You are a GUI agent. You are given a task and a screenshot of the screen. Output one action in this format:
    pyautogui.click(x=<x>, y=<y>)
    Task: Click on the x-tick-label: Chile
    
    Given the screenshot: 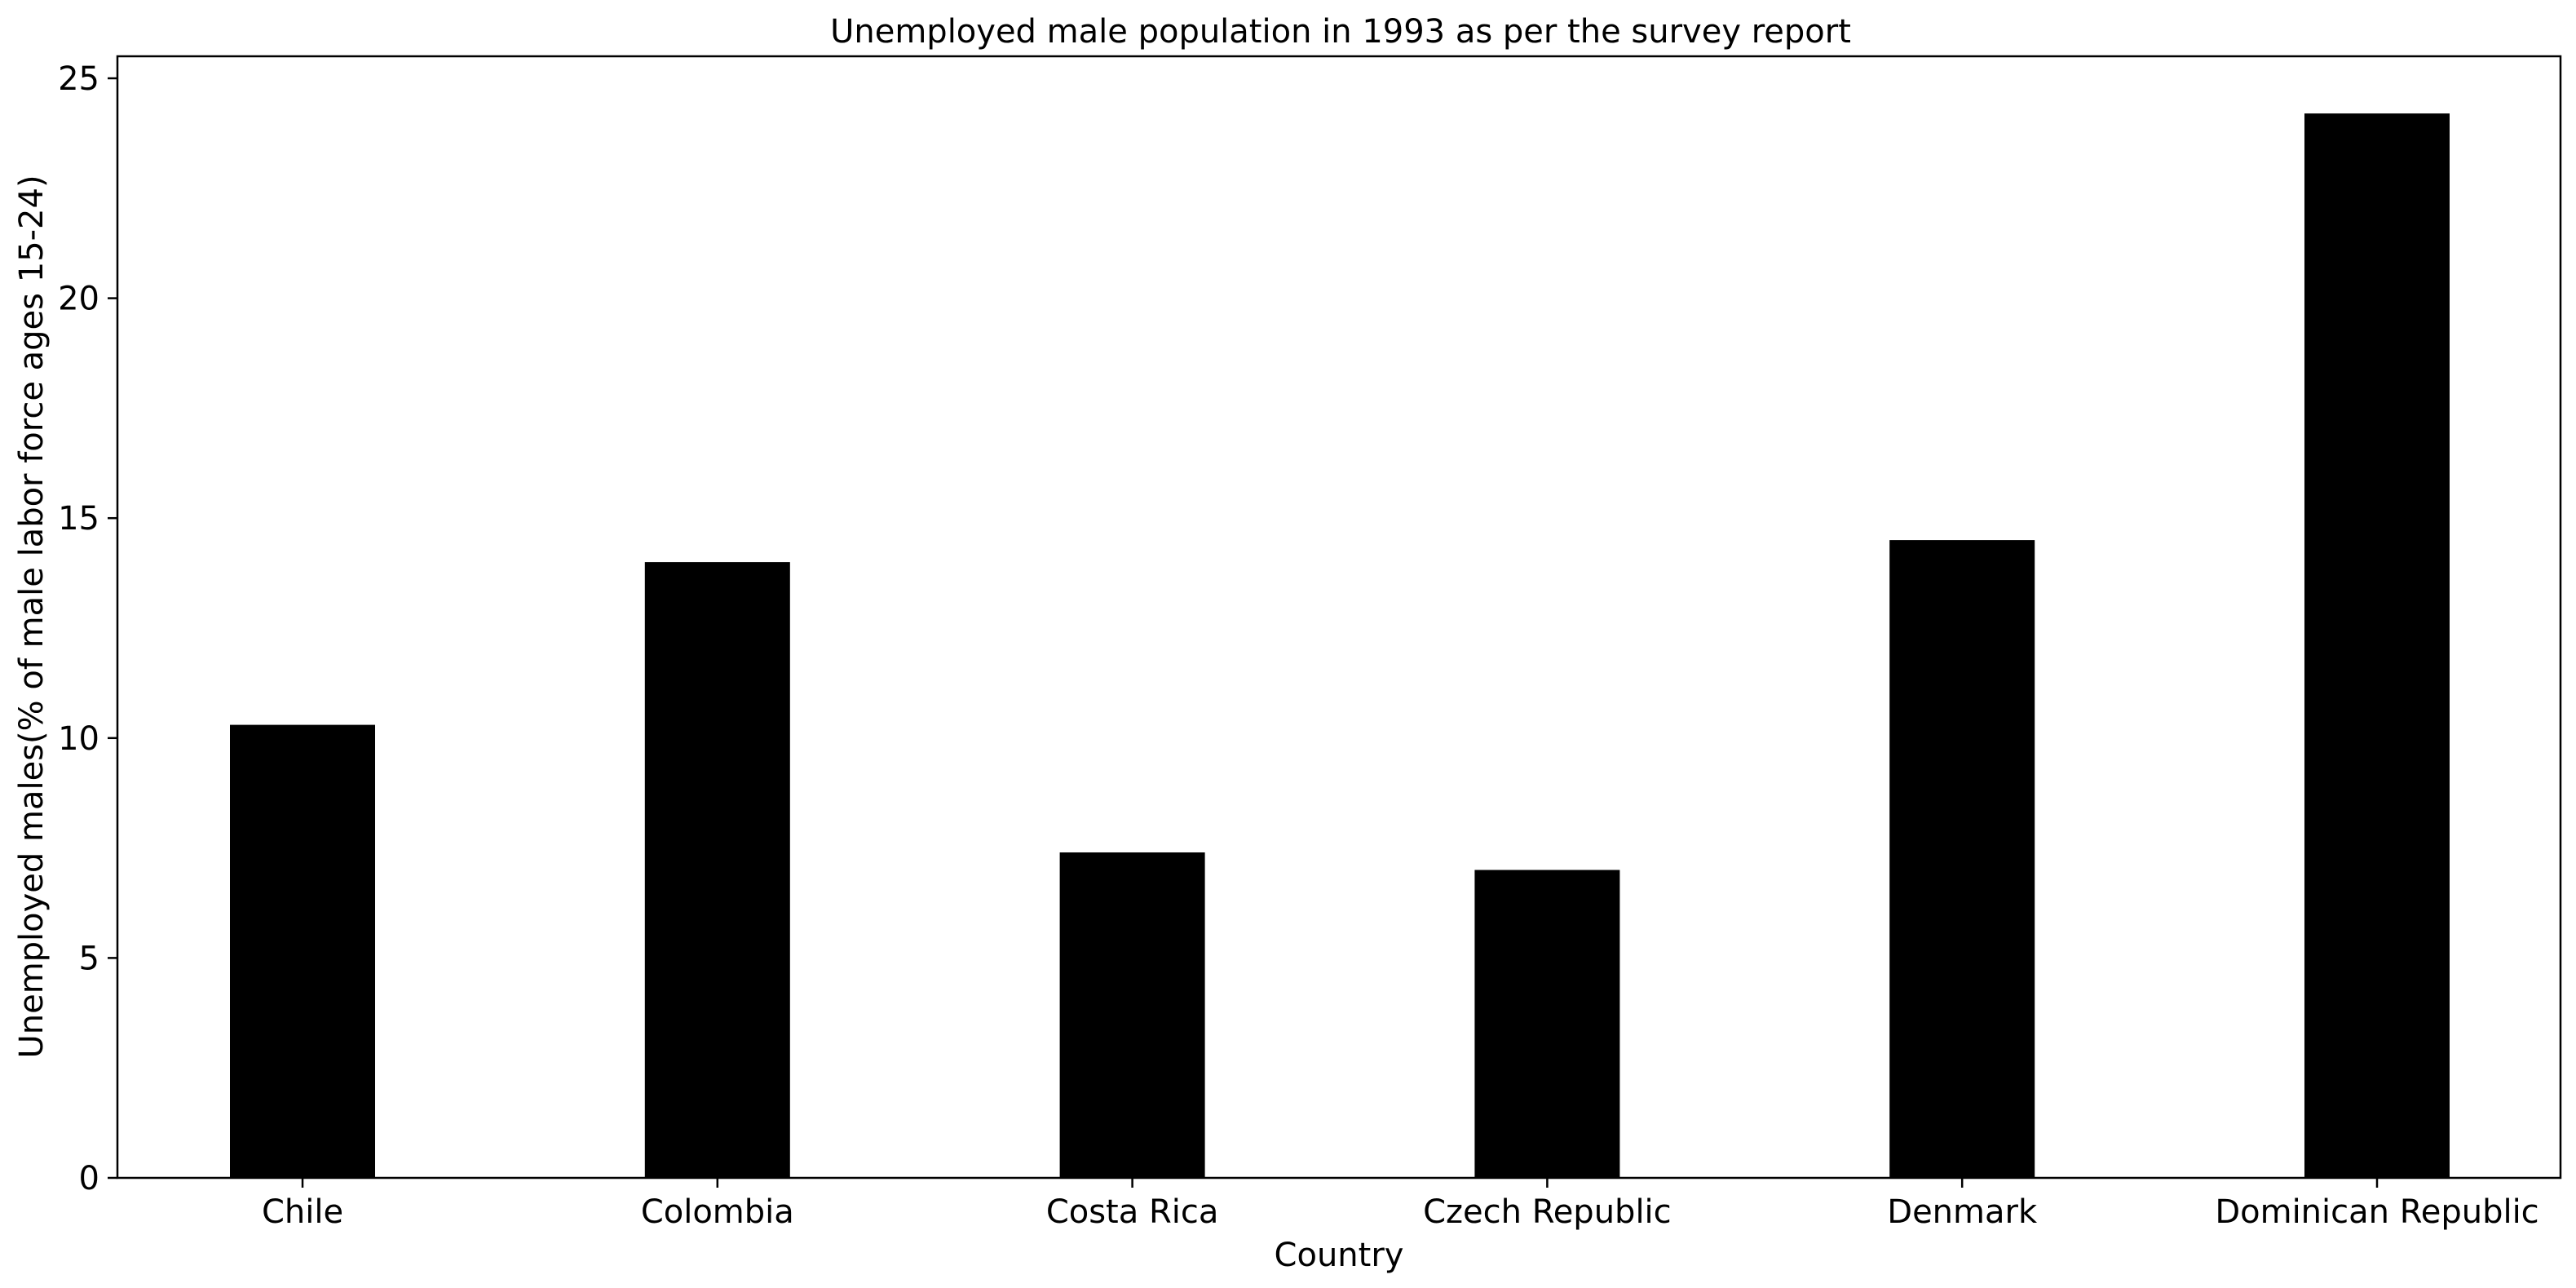 What is the action you would take?
    pyautogui.click(x=302, y=1212)
    